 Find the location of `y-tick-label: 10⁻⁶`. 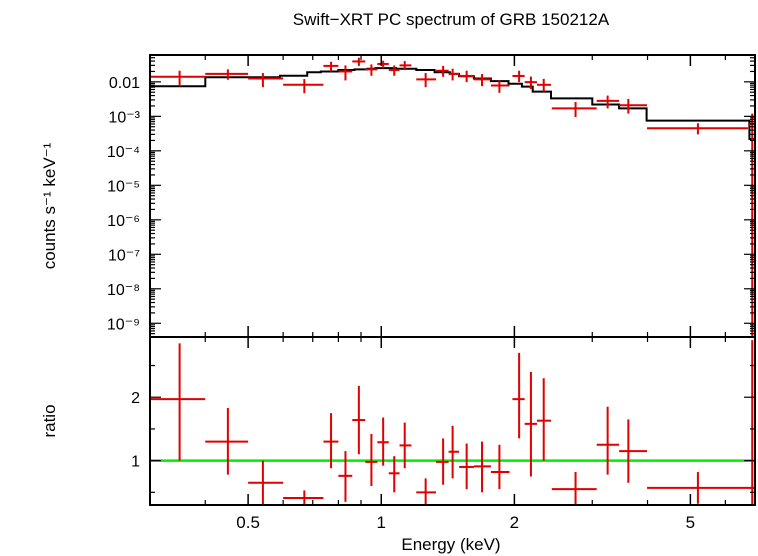

y-tick-label: 10⁻⁶ is located at coordinates (123, 221).